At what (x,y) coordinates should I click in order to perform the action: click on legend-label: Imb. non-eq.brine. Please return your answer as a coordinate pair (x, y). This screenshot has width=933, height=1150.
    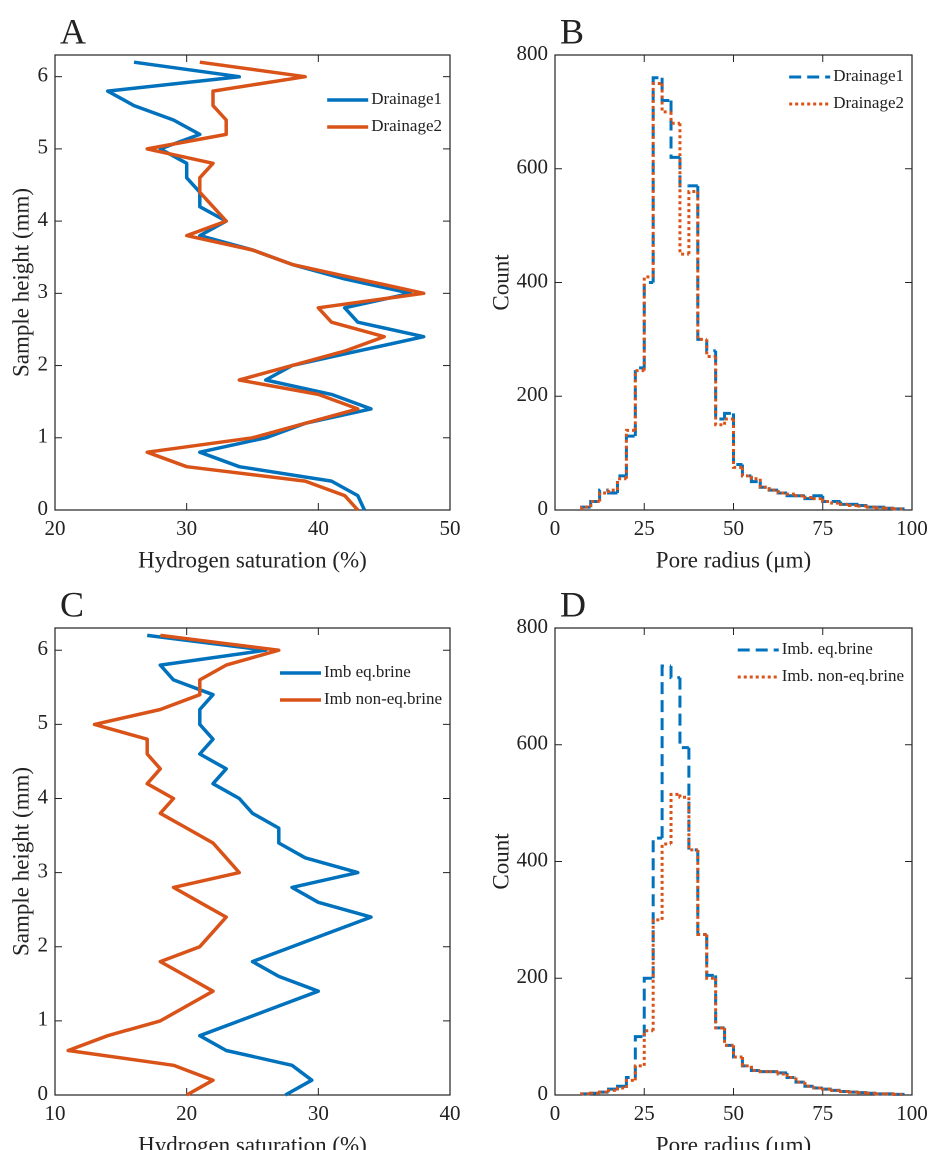
    Looking at the image, I should click on (843, 675).